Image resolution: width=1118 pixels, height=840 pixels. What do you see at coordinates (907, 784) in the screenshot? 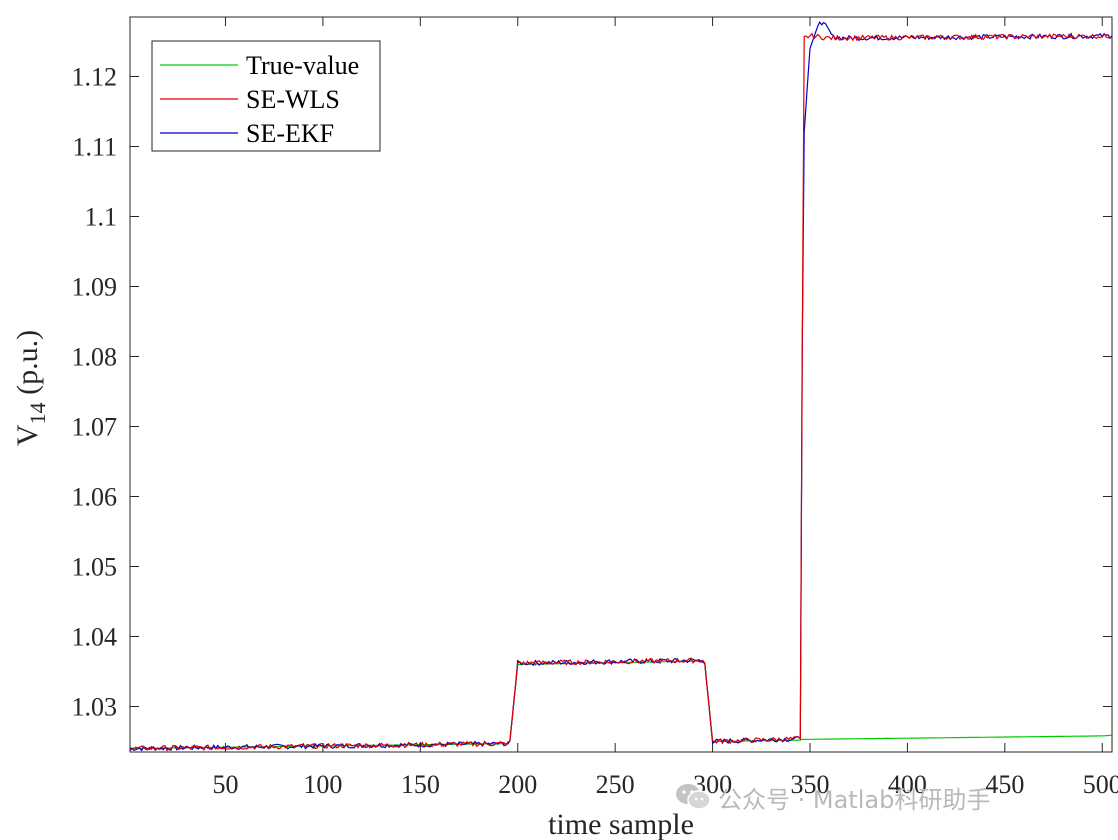
I see `x-tick-label: 400` at bounding box center [907, 784].